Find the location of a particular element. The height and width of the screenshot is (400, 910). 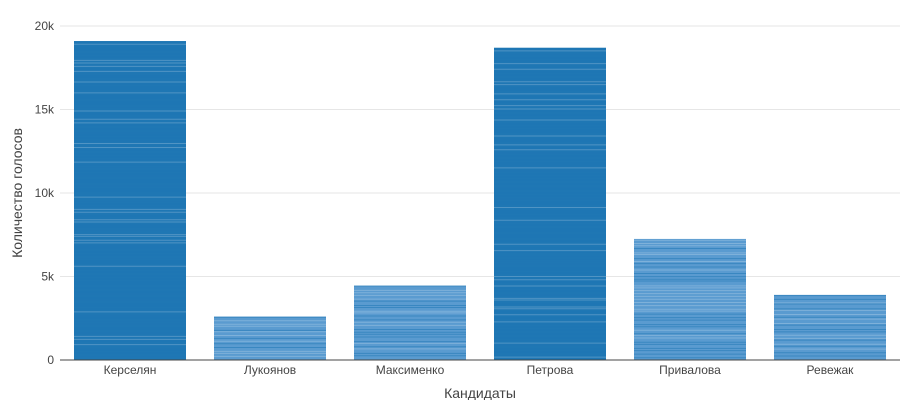

y-axis-title: Количество голосов is located at coordinates (17, 193).